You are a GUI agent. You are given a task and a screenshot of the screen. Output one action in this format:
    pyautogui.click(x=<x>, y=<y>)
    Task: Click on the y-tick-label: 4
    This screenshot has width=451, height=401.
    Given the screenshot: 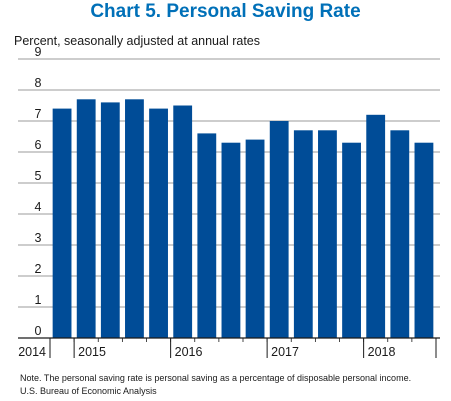 What is the action you would take?
    pyautogui.click(x=38, y=207)
    